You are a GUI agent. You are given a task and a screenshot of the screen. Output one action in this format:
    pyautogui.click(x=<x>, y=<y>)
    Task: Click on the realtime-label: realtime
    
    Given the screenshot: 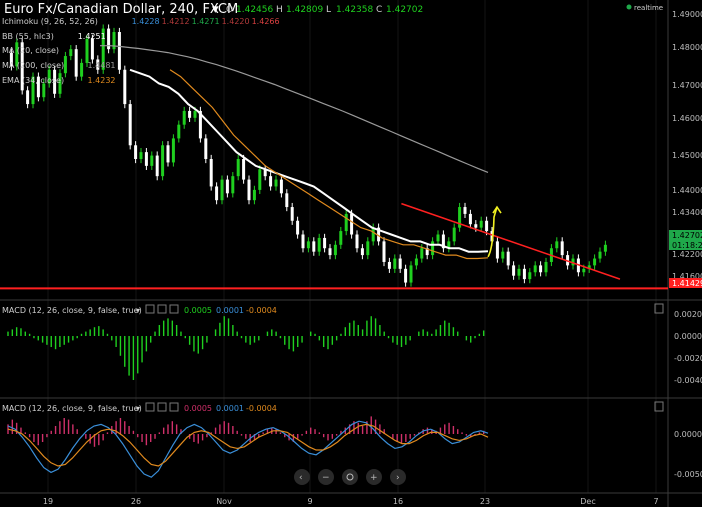 What is the action you would take?
    pyautogui.click(x=648, y=8)
    